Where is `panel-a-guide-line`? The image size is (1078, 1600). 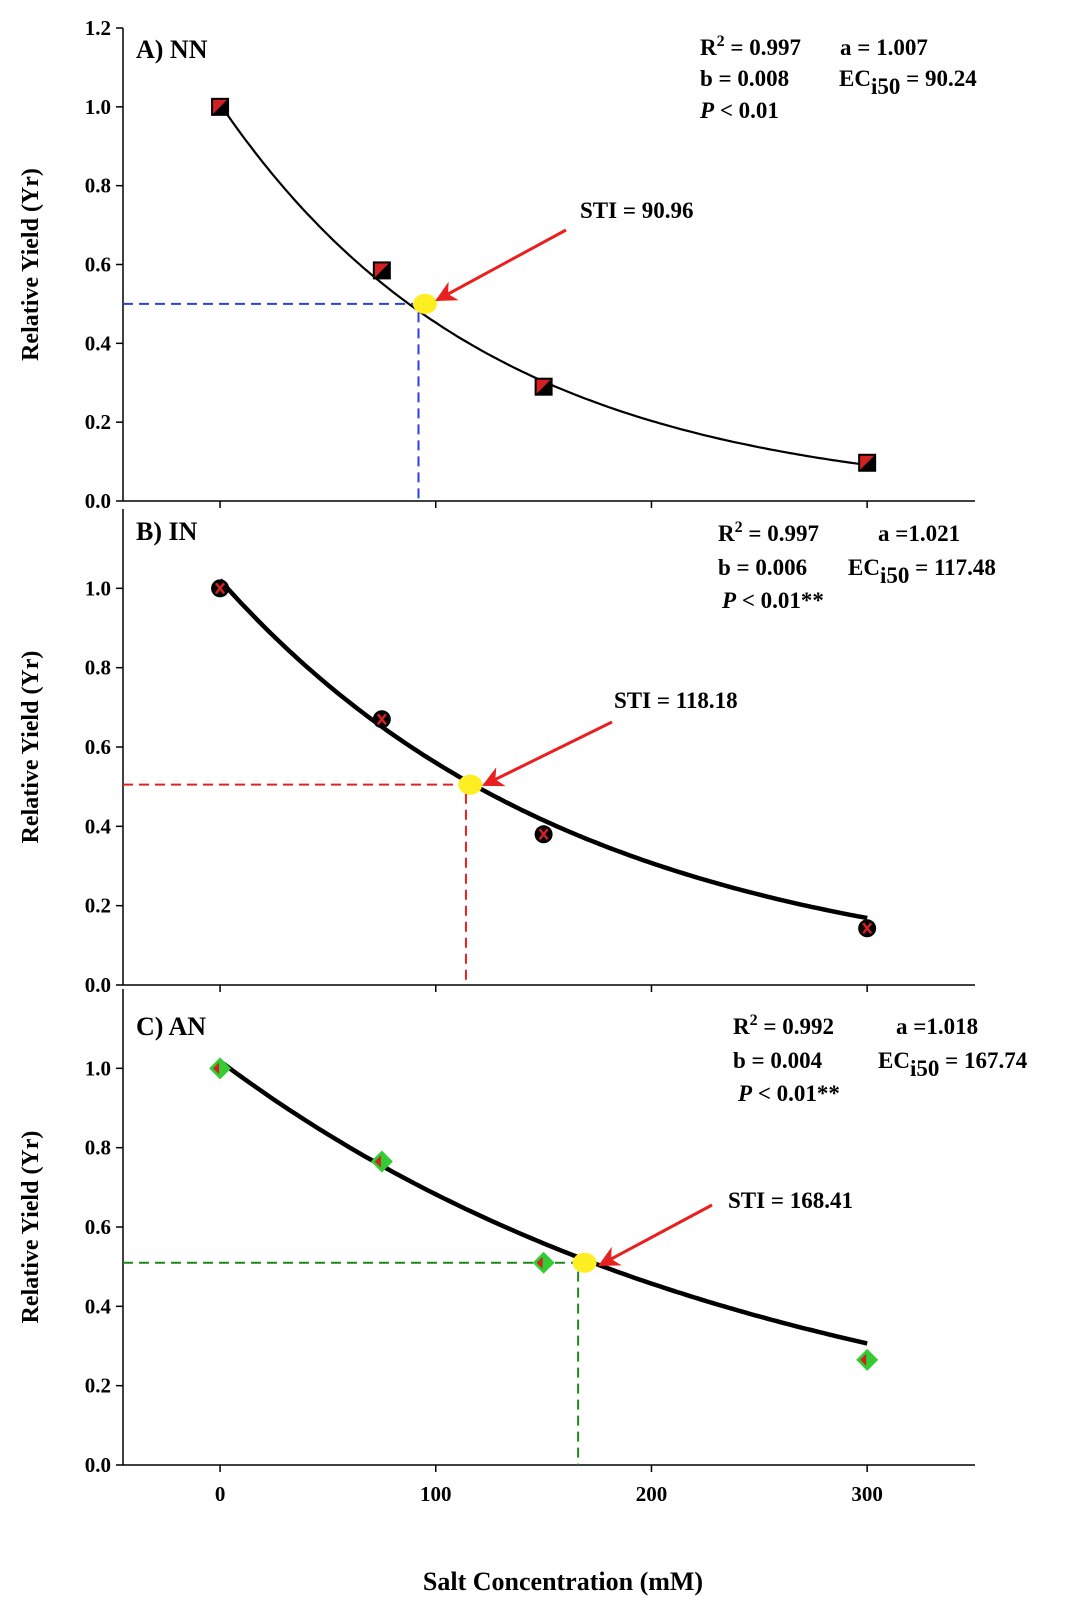 panel-a-guide-line is located at coordinates (271, 401).